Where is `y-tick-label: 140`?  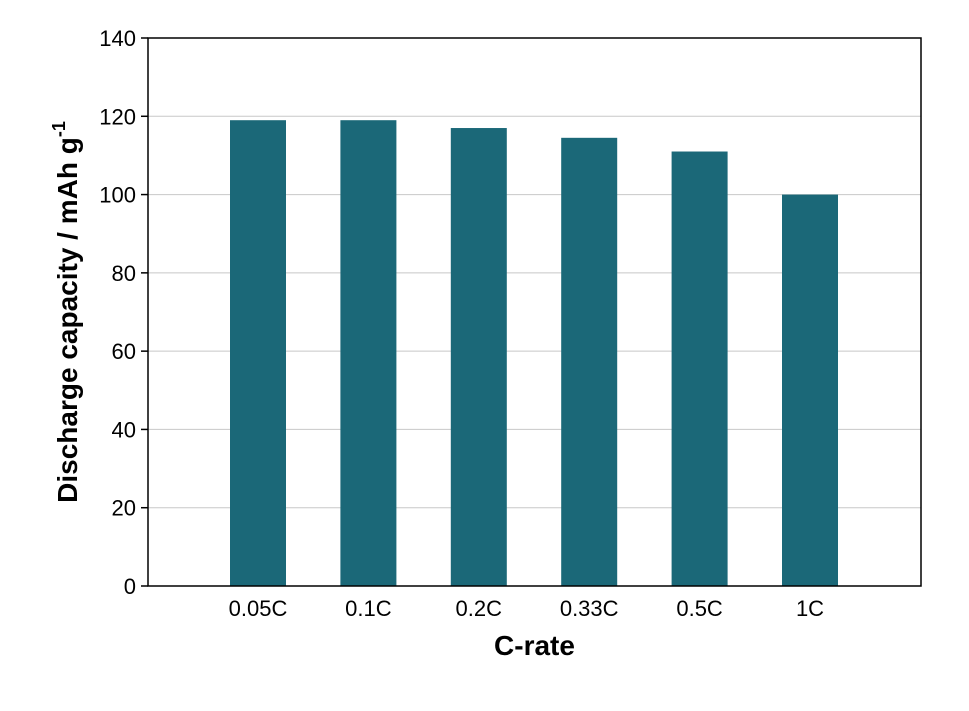 y-tick-label: 140 is located at coordinates (117, 38).